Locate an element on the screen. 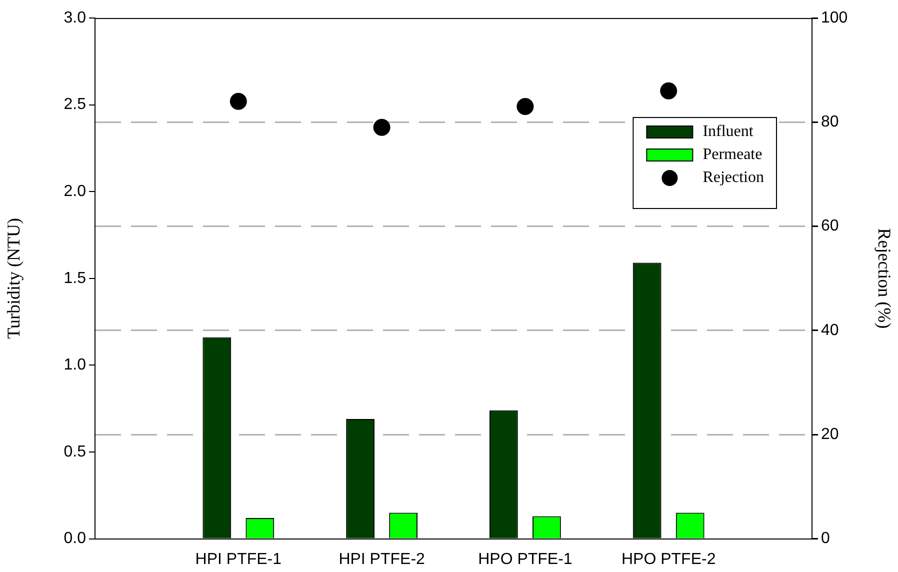 The width and height of the screenshot is (898, 572). legend-label: Permeate is located at coordinates (732, 155).